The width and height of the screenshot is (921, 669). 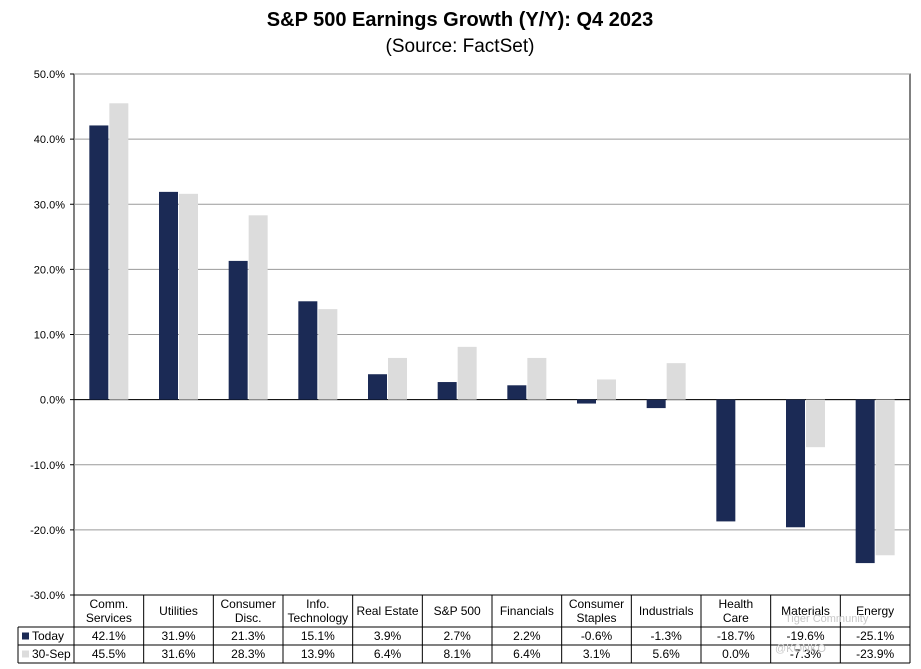 I want to click on data-label: -7.3%, so click(x=806, y=654).